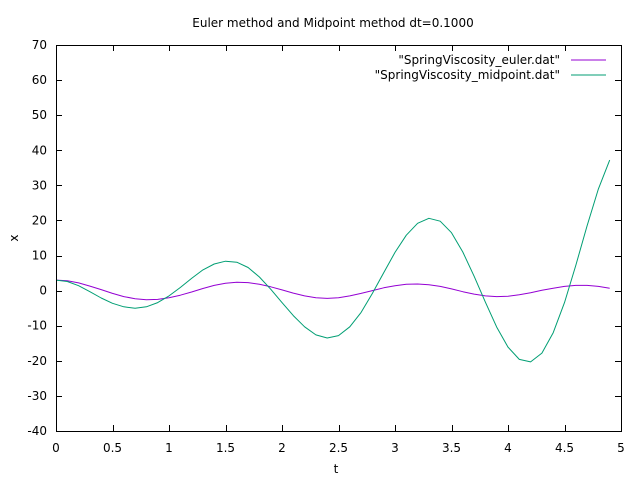  What do you see at coordinates (39, 185) in the screenshot?
I see `y-tick-label: 30` at bounding box center [39, 185].